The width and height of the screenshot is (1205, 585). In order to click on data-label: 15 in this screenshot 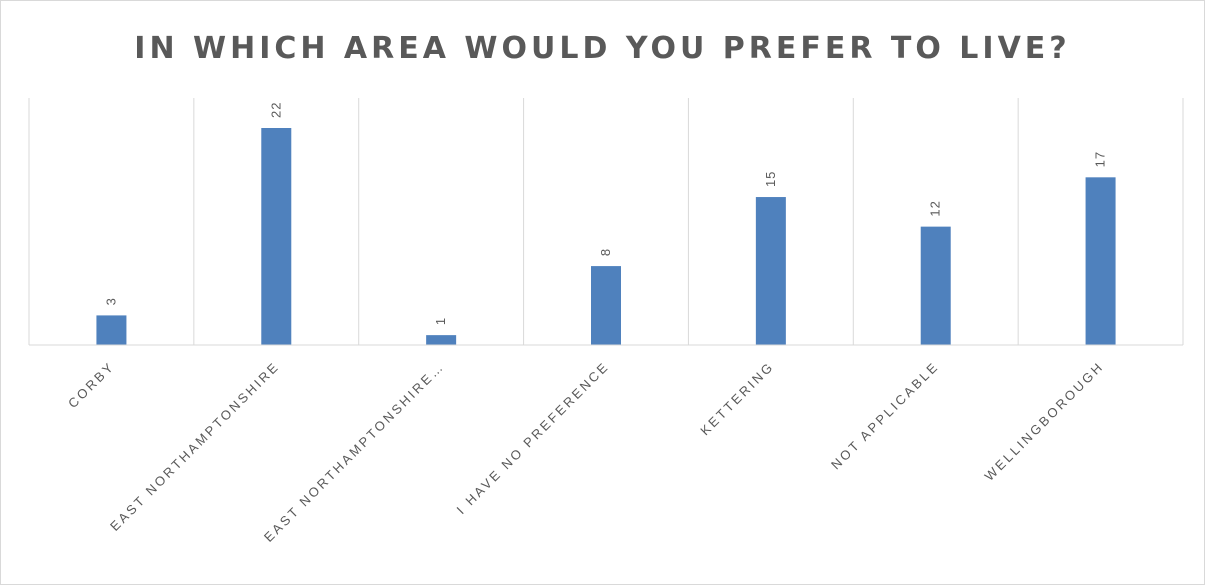, I will do `click(770, 179)`.